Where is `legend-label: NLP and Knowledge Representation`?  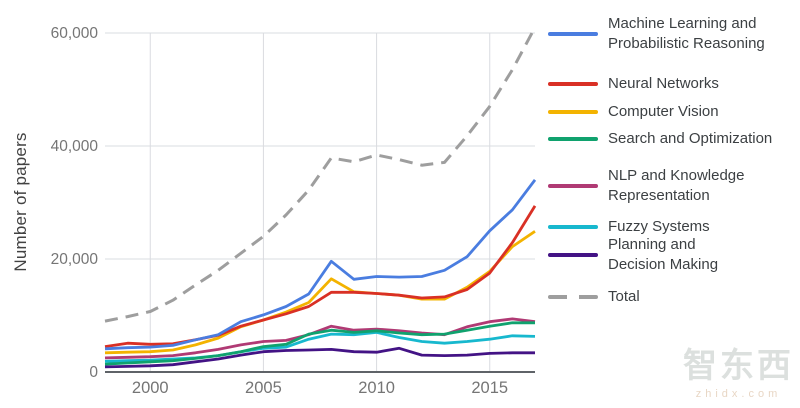 legend-label: NLP and Knowledge Representation is located at coordinates (676, 185).